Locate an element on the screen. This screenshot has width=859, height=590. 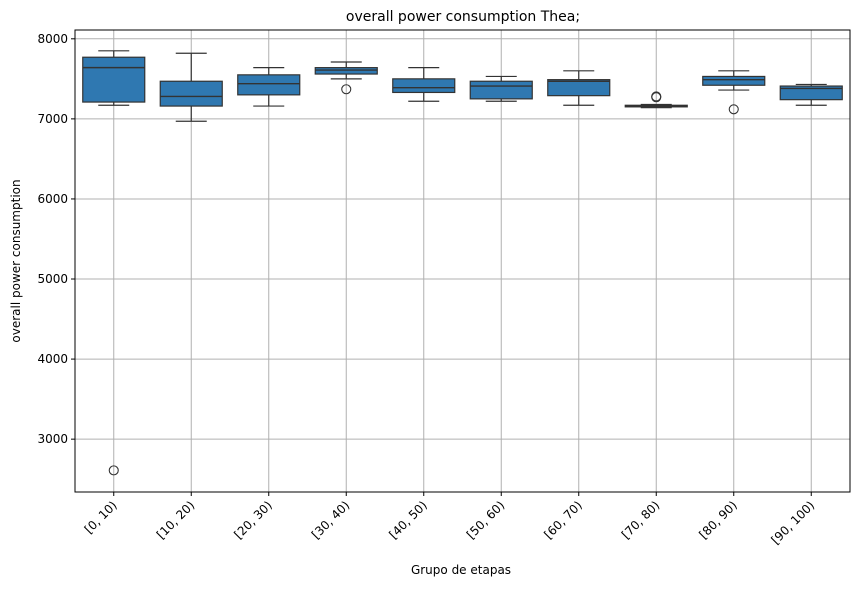
x-tick-label: [90, 100) is located at coordinates (792, 522).